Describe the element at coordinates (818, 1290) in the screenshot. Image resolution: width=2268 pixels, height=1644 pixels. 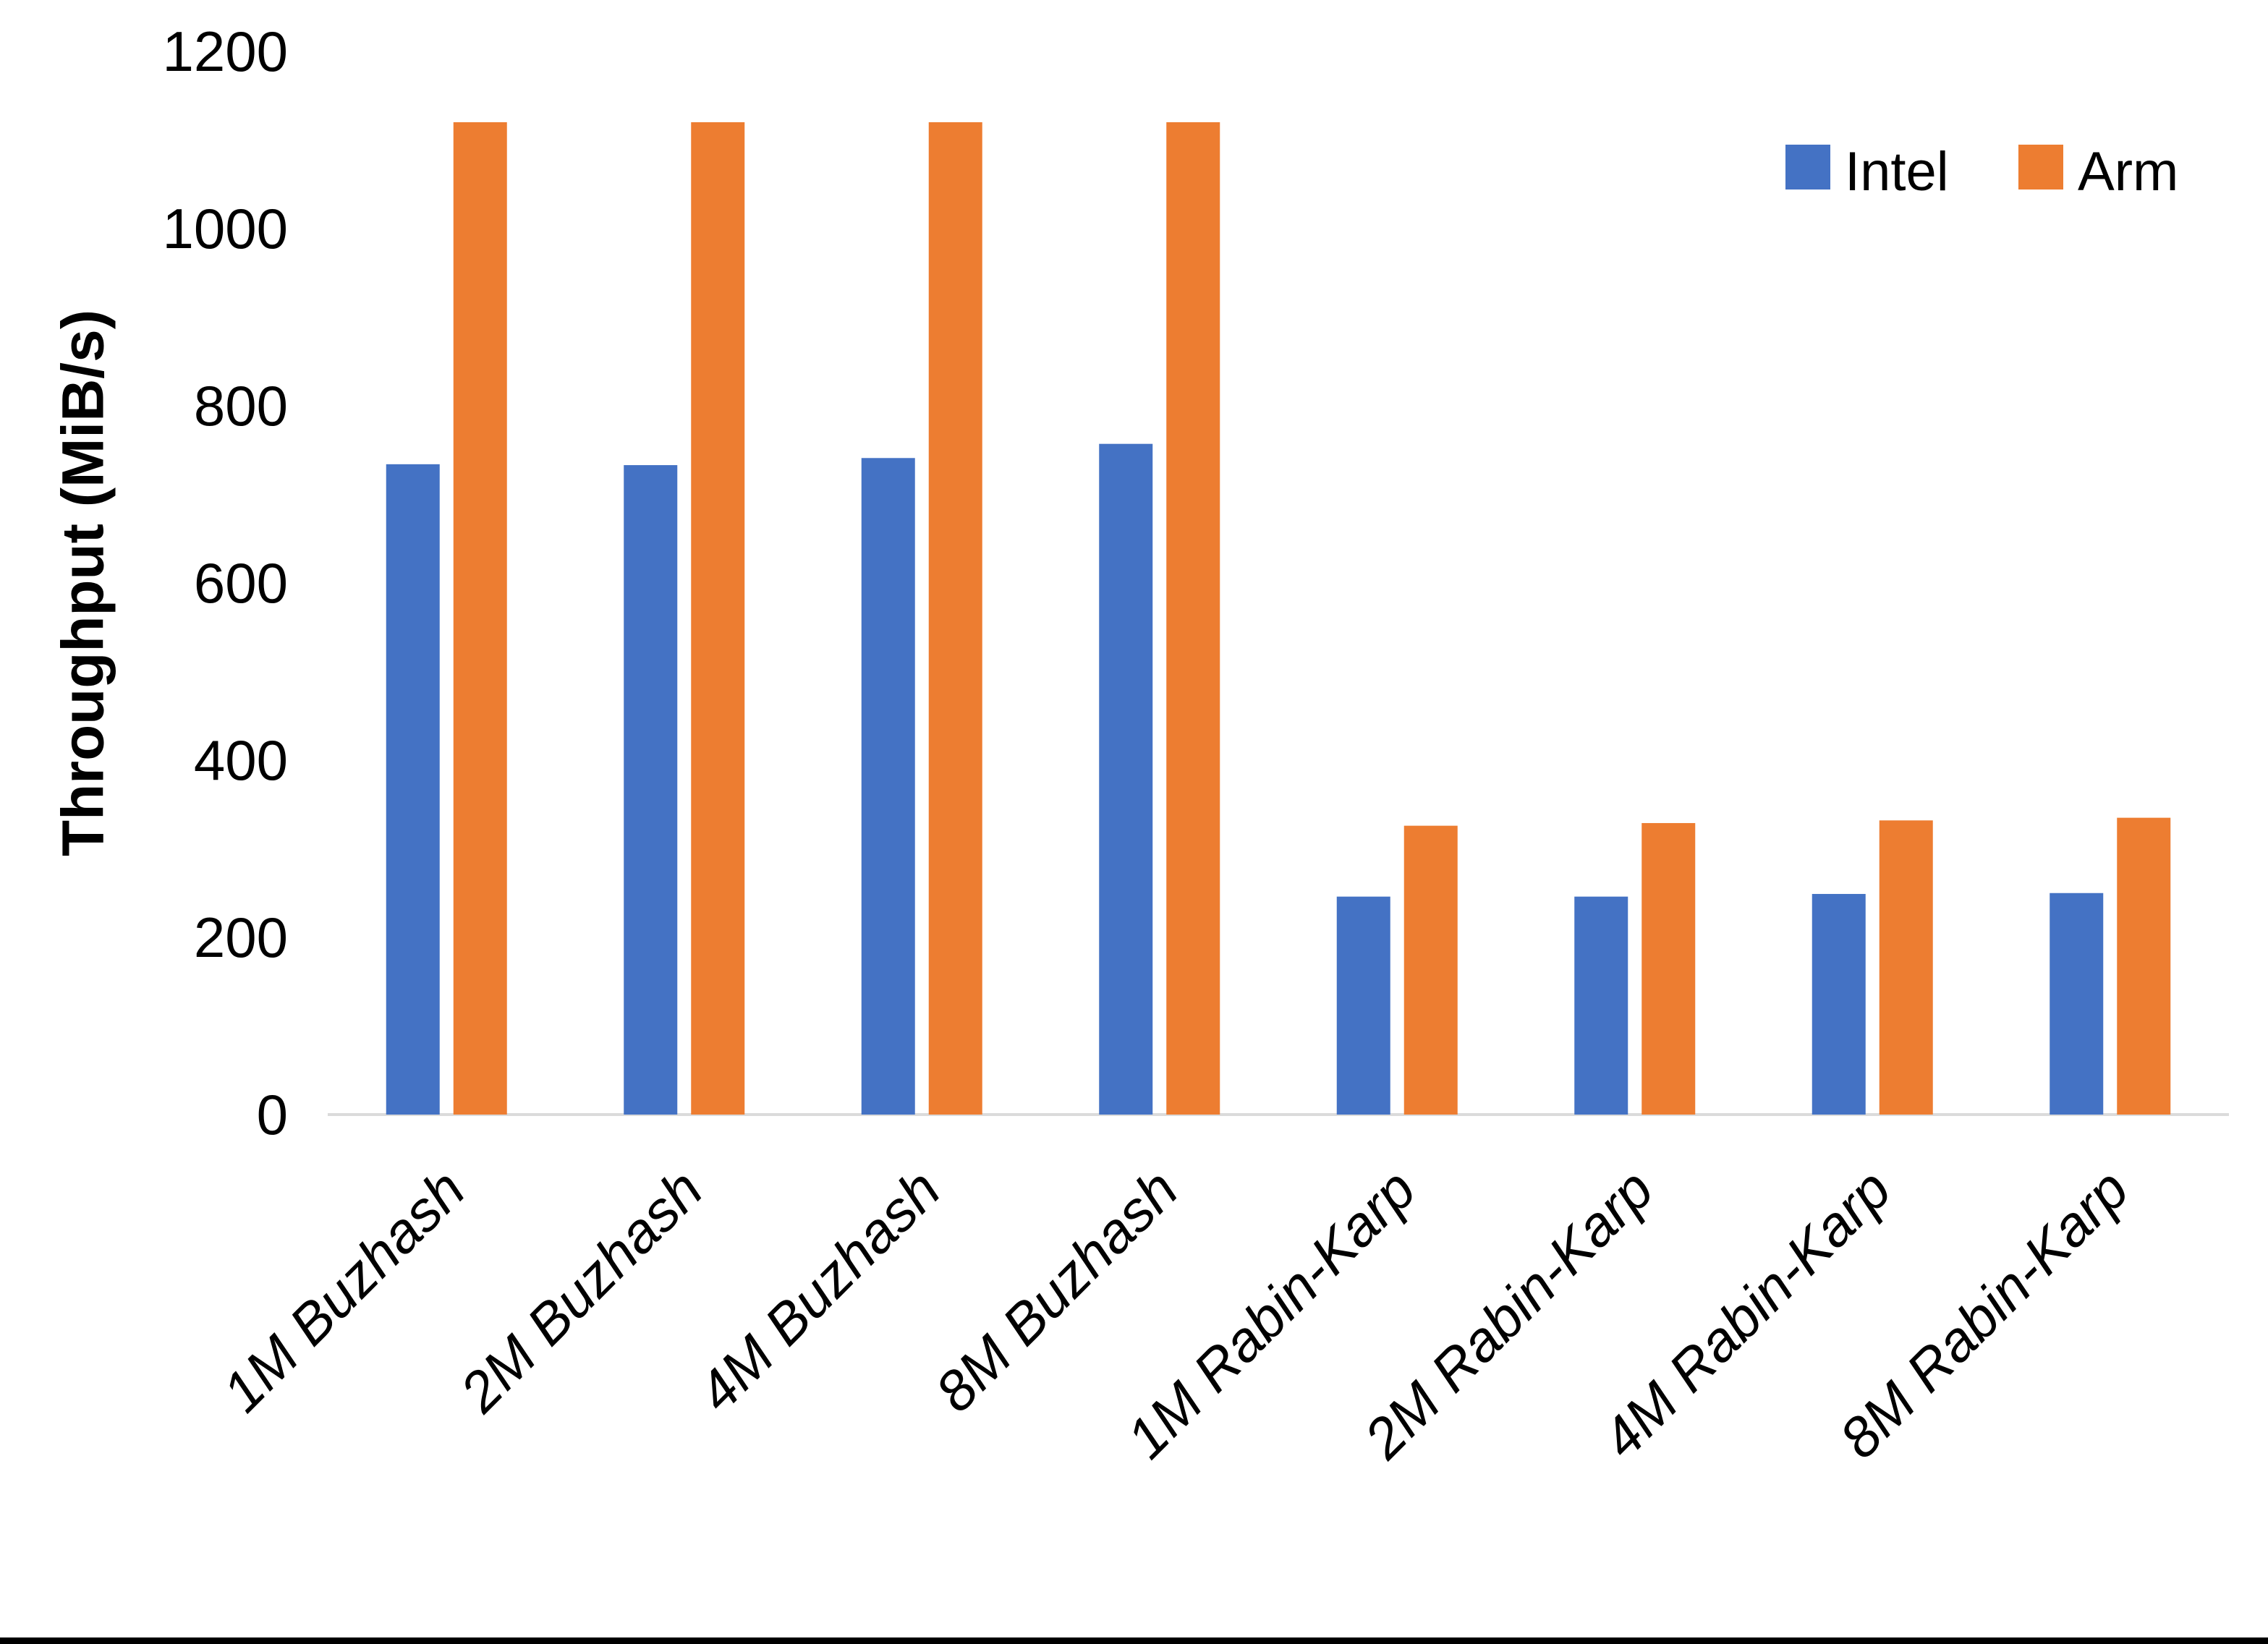
I see `x-category-label: 4M Buzhash` at that location.